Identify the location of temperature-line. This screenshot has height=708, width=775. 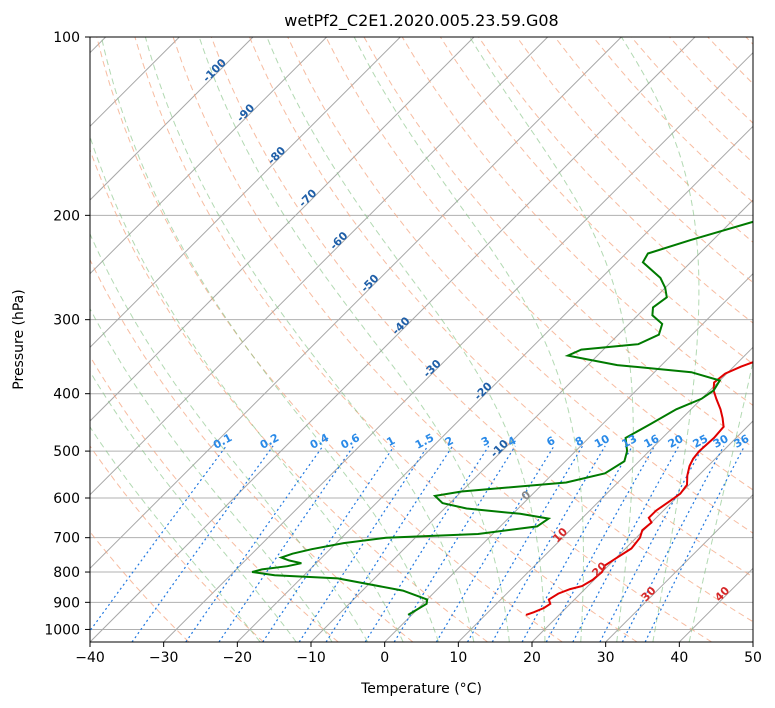
(639, 488).